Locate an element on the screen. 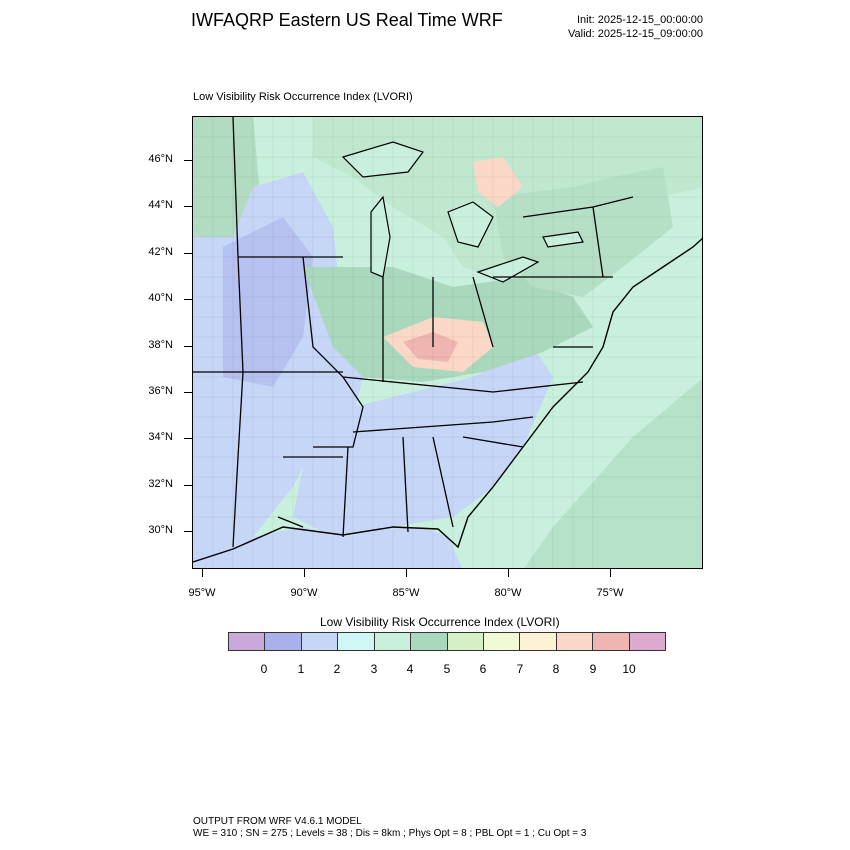 Image resolution: width=850 pixels, height=850 pixels. lat-label-30n: 30°N is located at coordinates (160, 530).